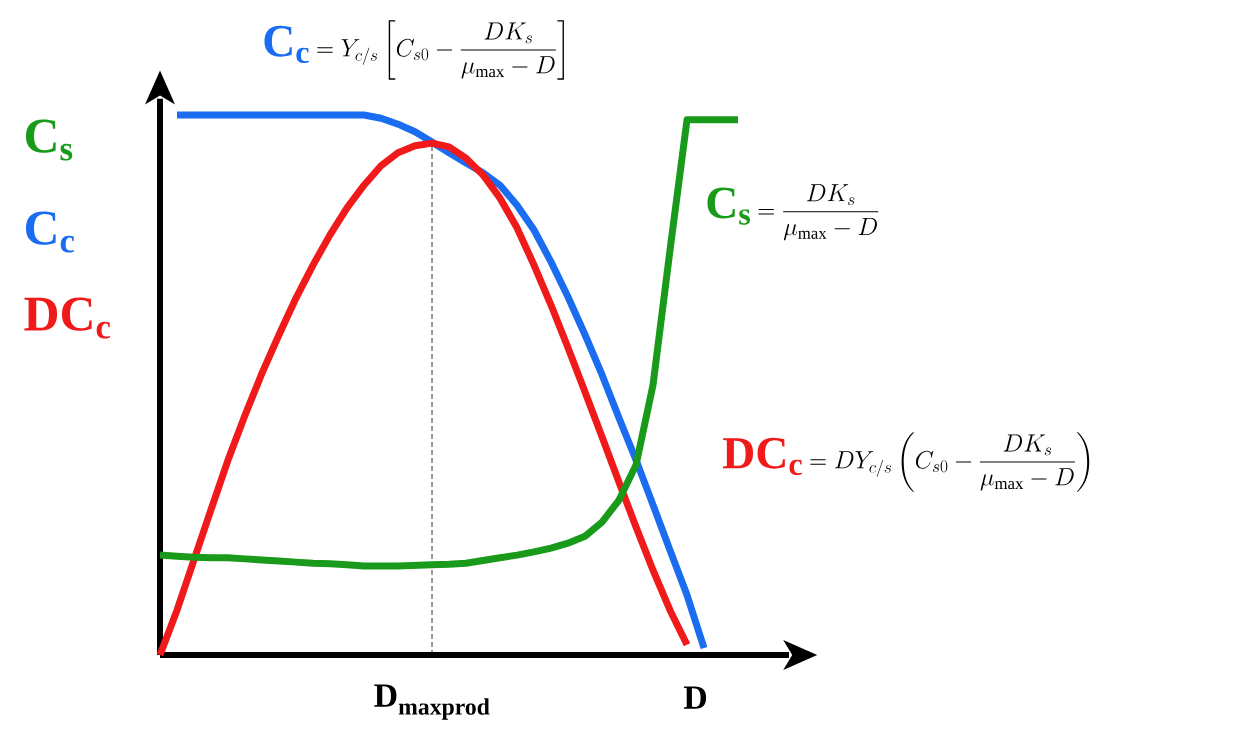 The image size is (1235, 738). What do you see at coordinates (49, 140) in the screenshot?
I see `text: C$_{s}$` at bounding box center [49, 140].